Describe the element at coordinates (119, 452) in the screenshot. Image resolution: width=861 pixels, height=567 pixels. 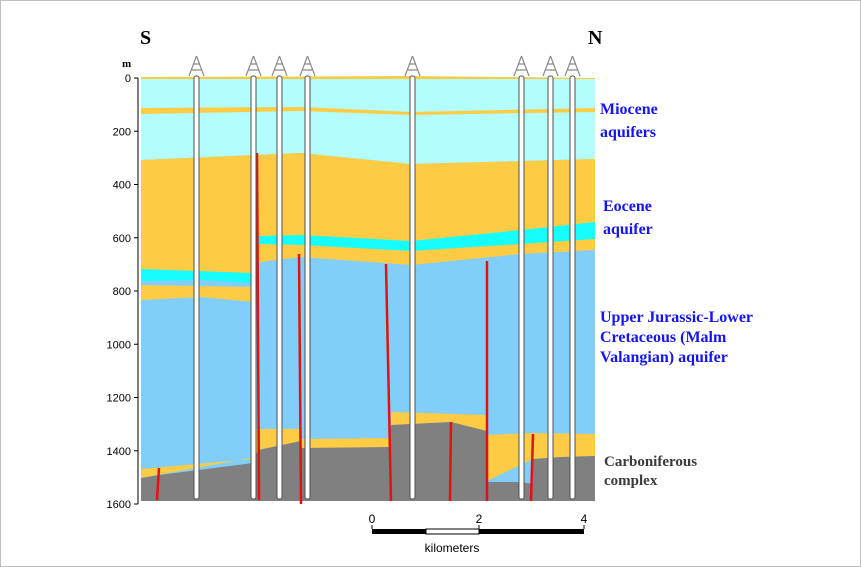
I see `depth-tick-label: 1400` at that location.